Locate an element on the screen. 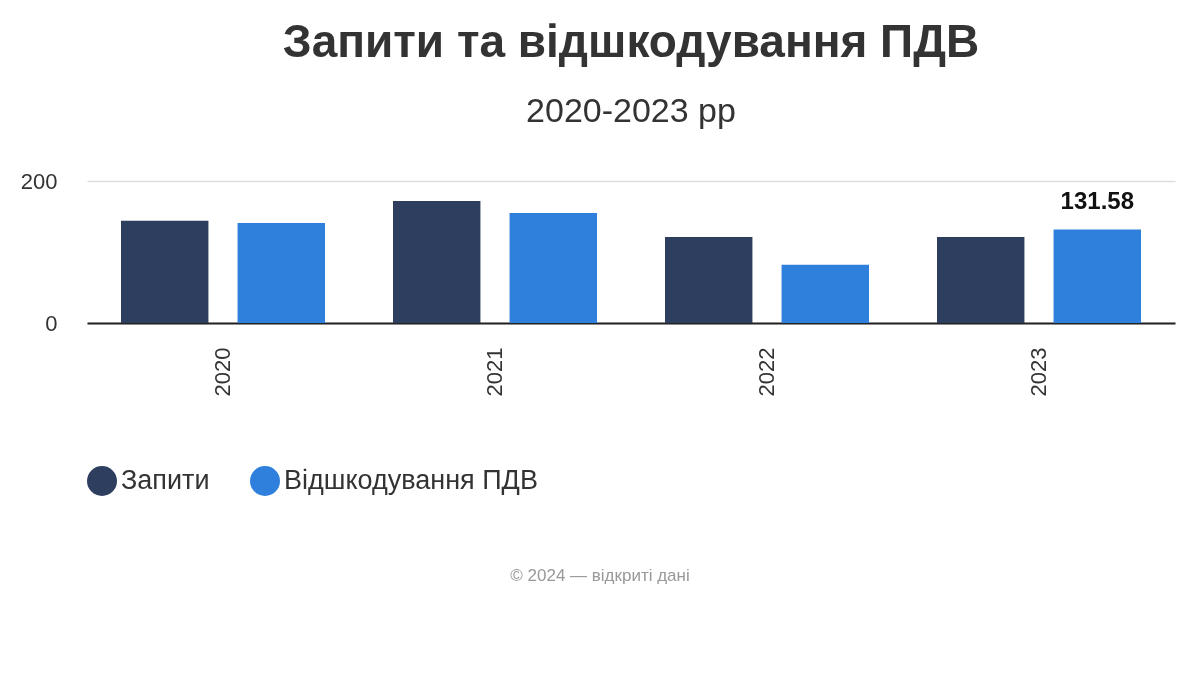  legend-label: Відшкодування ПДВ is located at coordinates (411, 480).